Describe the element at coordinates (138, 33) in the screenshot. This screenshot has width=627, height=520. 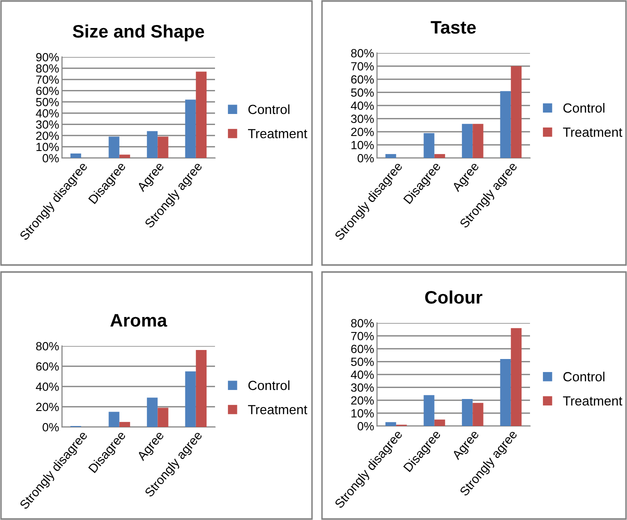
I see `chart-title: Size and Shape` at that location.